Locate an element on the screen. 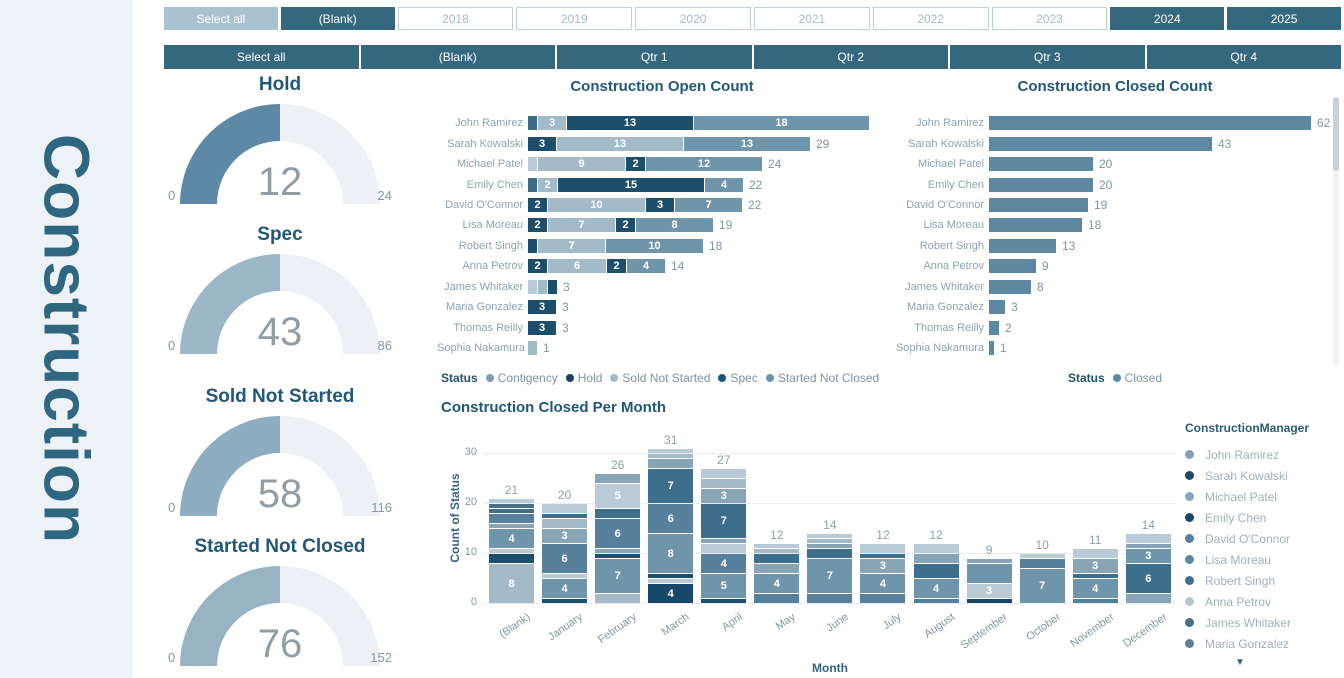 This screenshot has height=678, width=1344. quarter-button-qtr-2: Qtr 2 is located at coordinates (850, 57).